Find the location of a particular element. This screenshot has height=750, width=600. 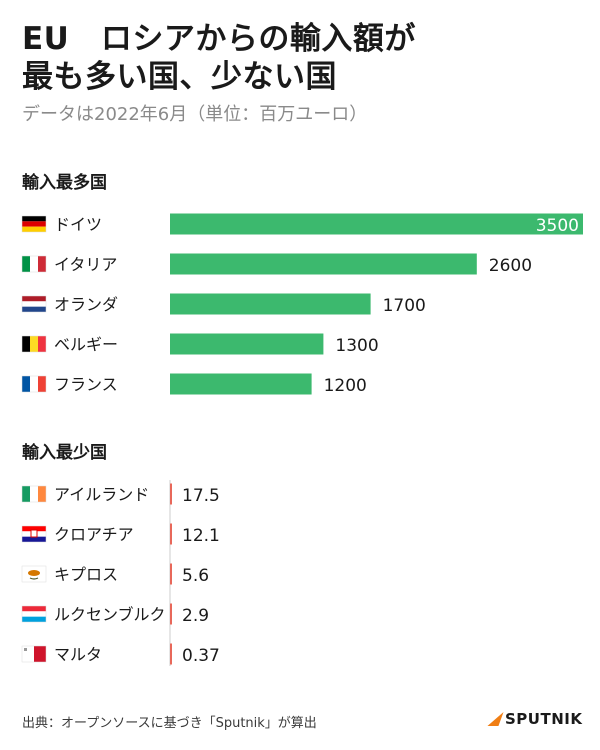

data-label: 1700 is located at coordinates (404, 306).